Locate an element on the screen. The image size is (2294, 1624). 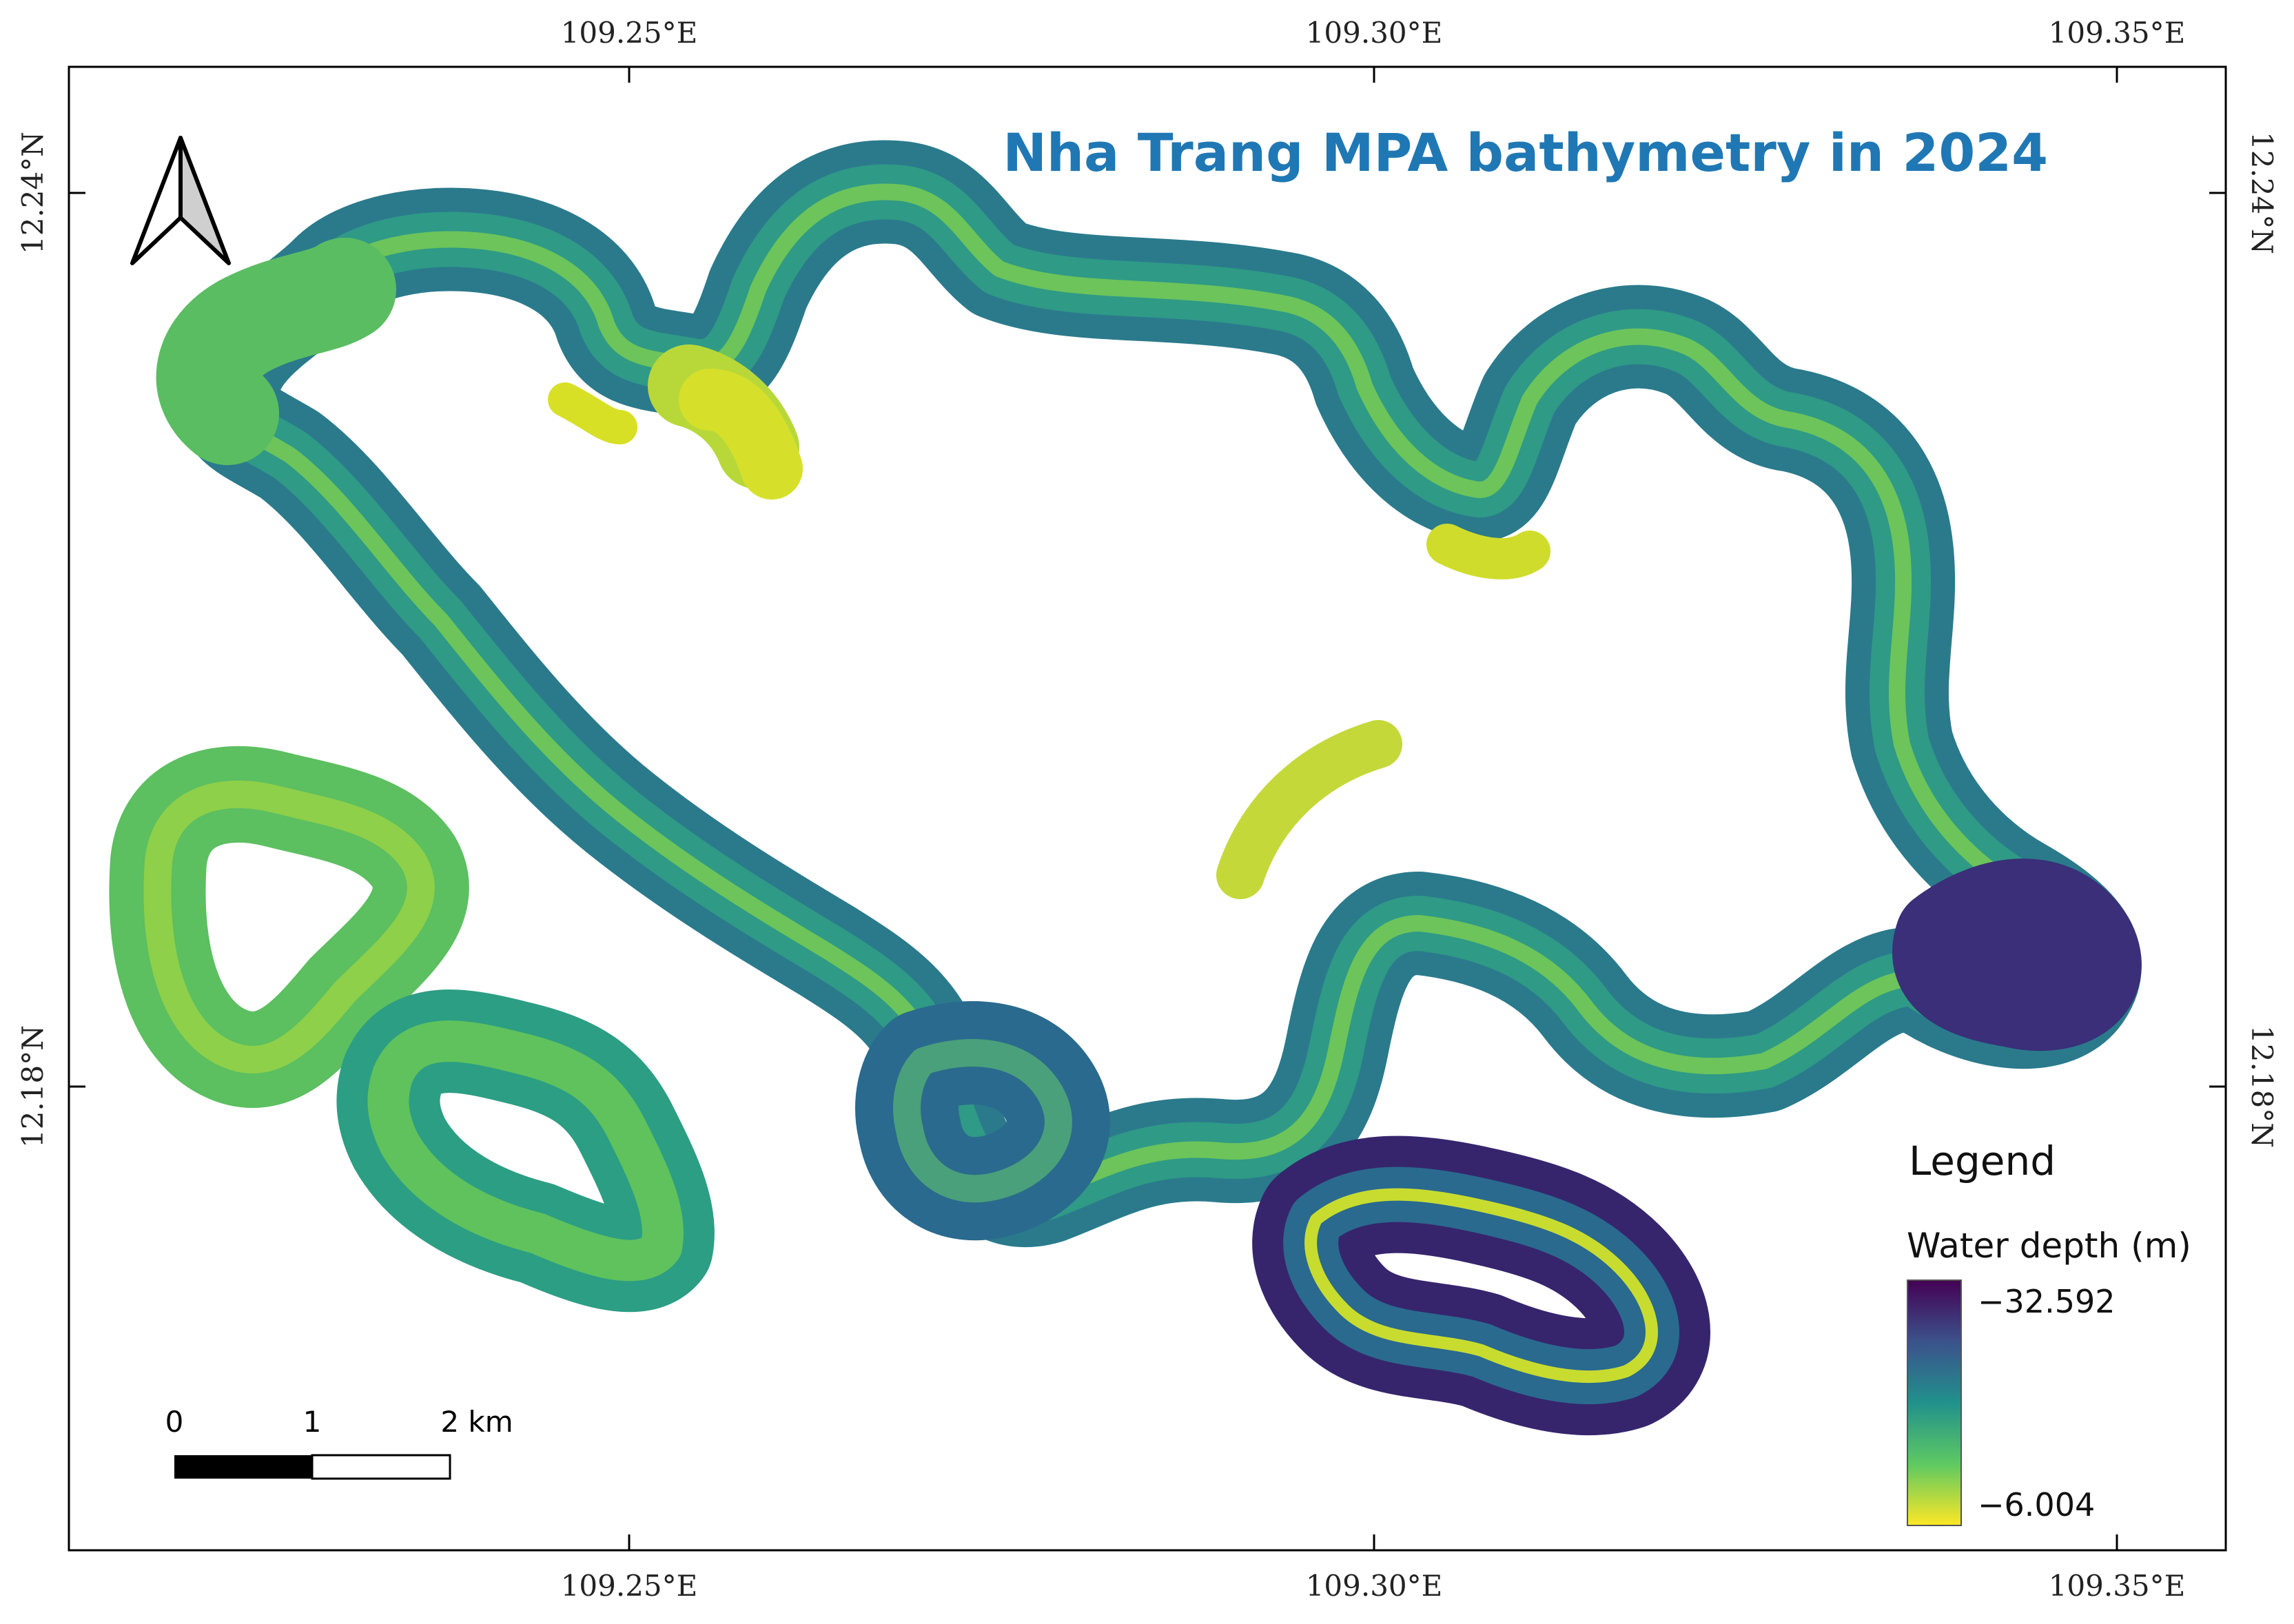
center-island-ring is located at coordinates (982, 1121).